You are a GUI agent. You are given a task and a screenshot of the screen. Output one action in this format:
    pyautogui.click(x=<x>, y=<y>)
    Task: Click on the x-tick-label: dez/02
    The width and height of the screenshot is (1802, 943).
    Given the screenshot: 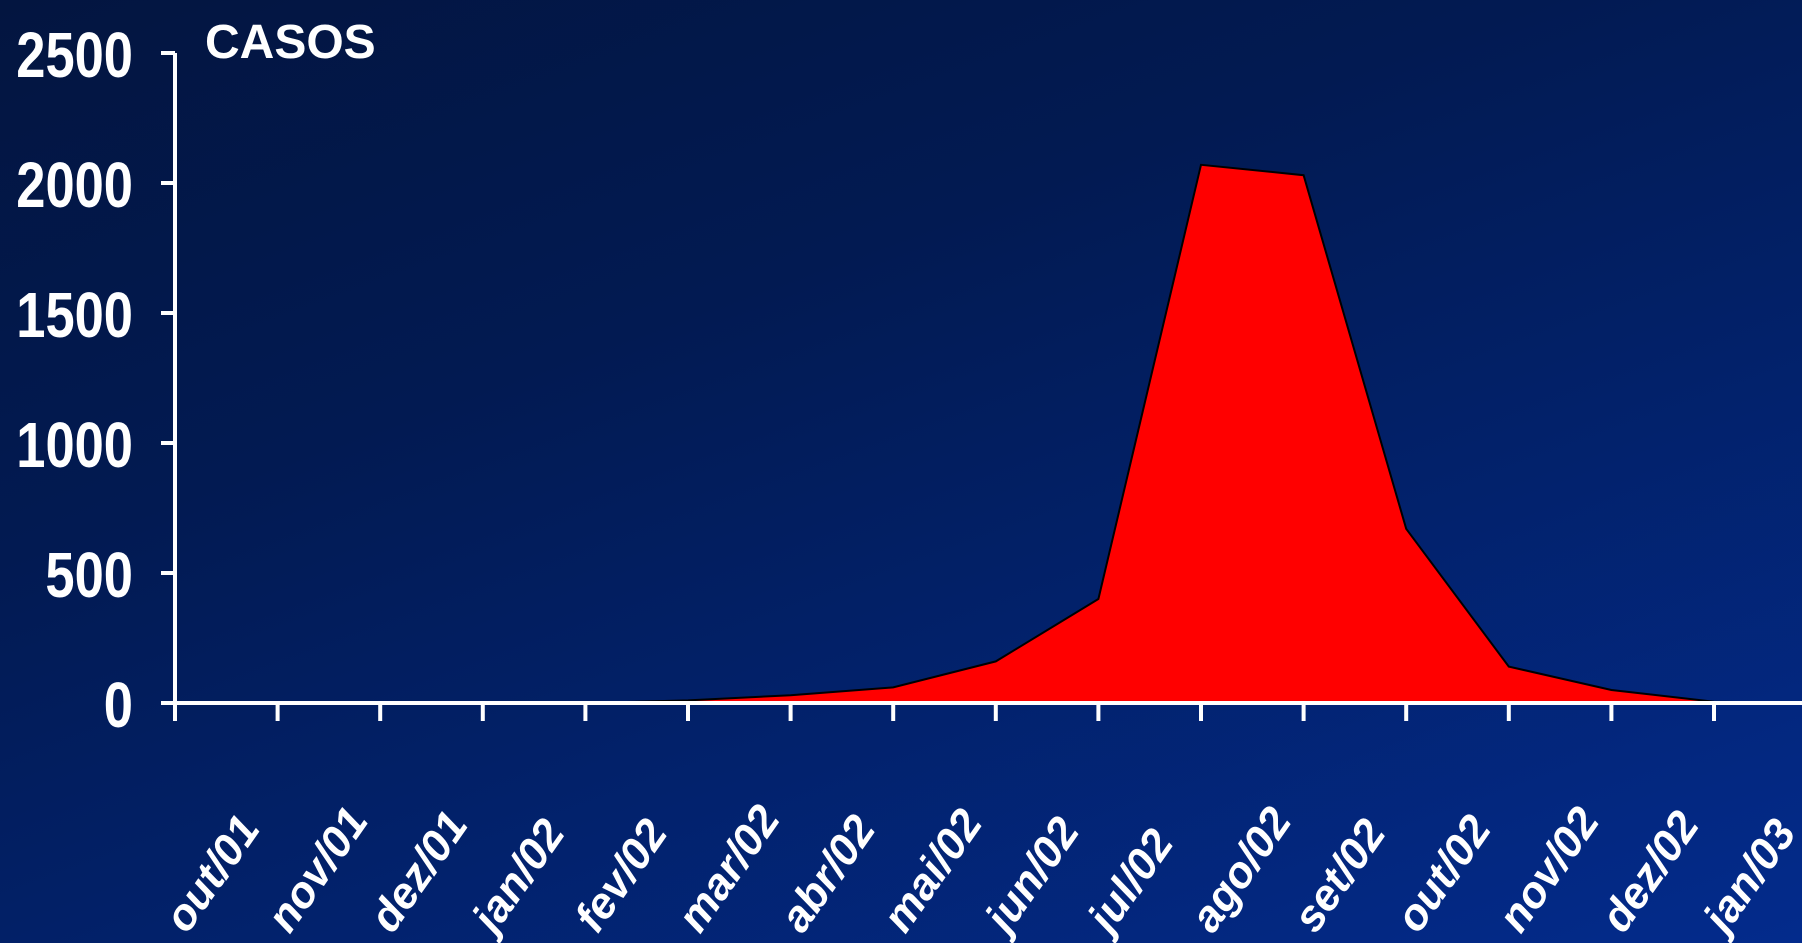 What is the action you would take?
    pyautogui.click(x=1650, y=871)
    